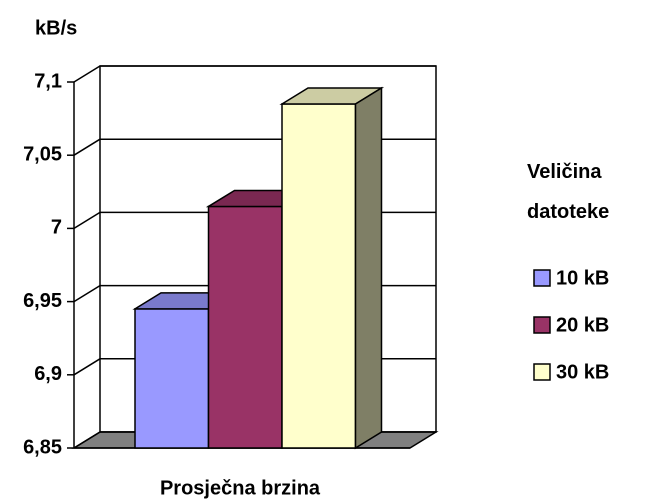 The image size is (653, 503). What do you see at coordinates (568, 192) in the screenshot?
I see `legend-title: Veličina datoteke` at bounding box center [568, 192].